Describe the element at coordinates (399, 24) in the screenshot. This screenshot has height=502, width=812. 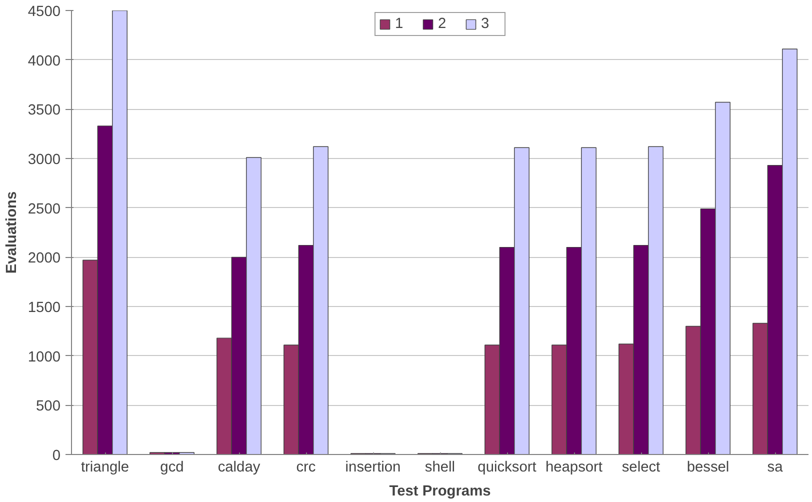
I see `legend-label: 1` at that location.